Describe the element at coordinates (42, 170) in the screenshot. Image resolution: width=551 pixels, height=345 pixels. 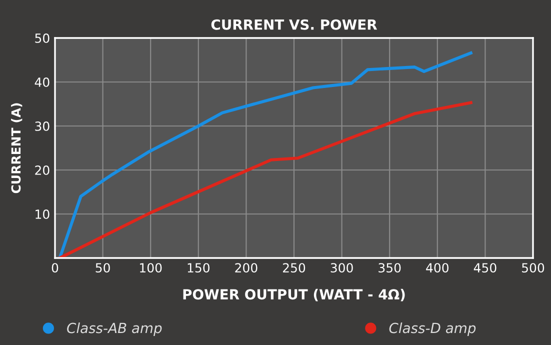
I see `y-tick-label: 20` at that location.